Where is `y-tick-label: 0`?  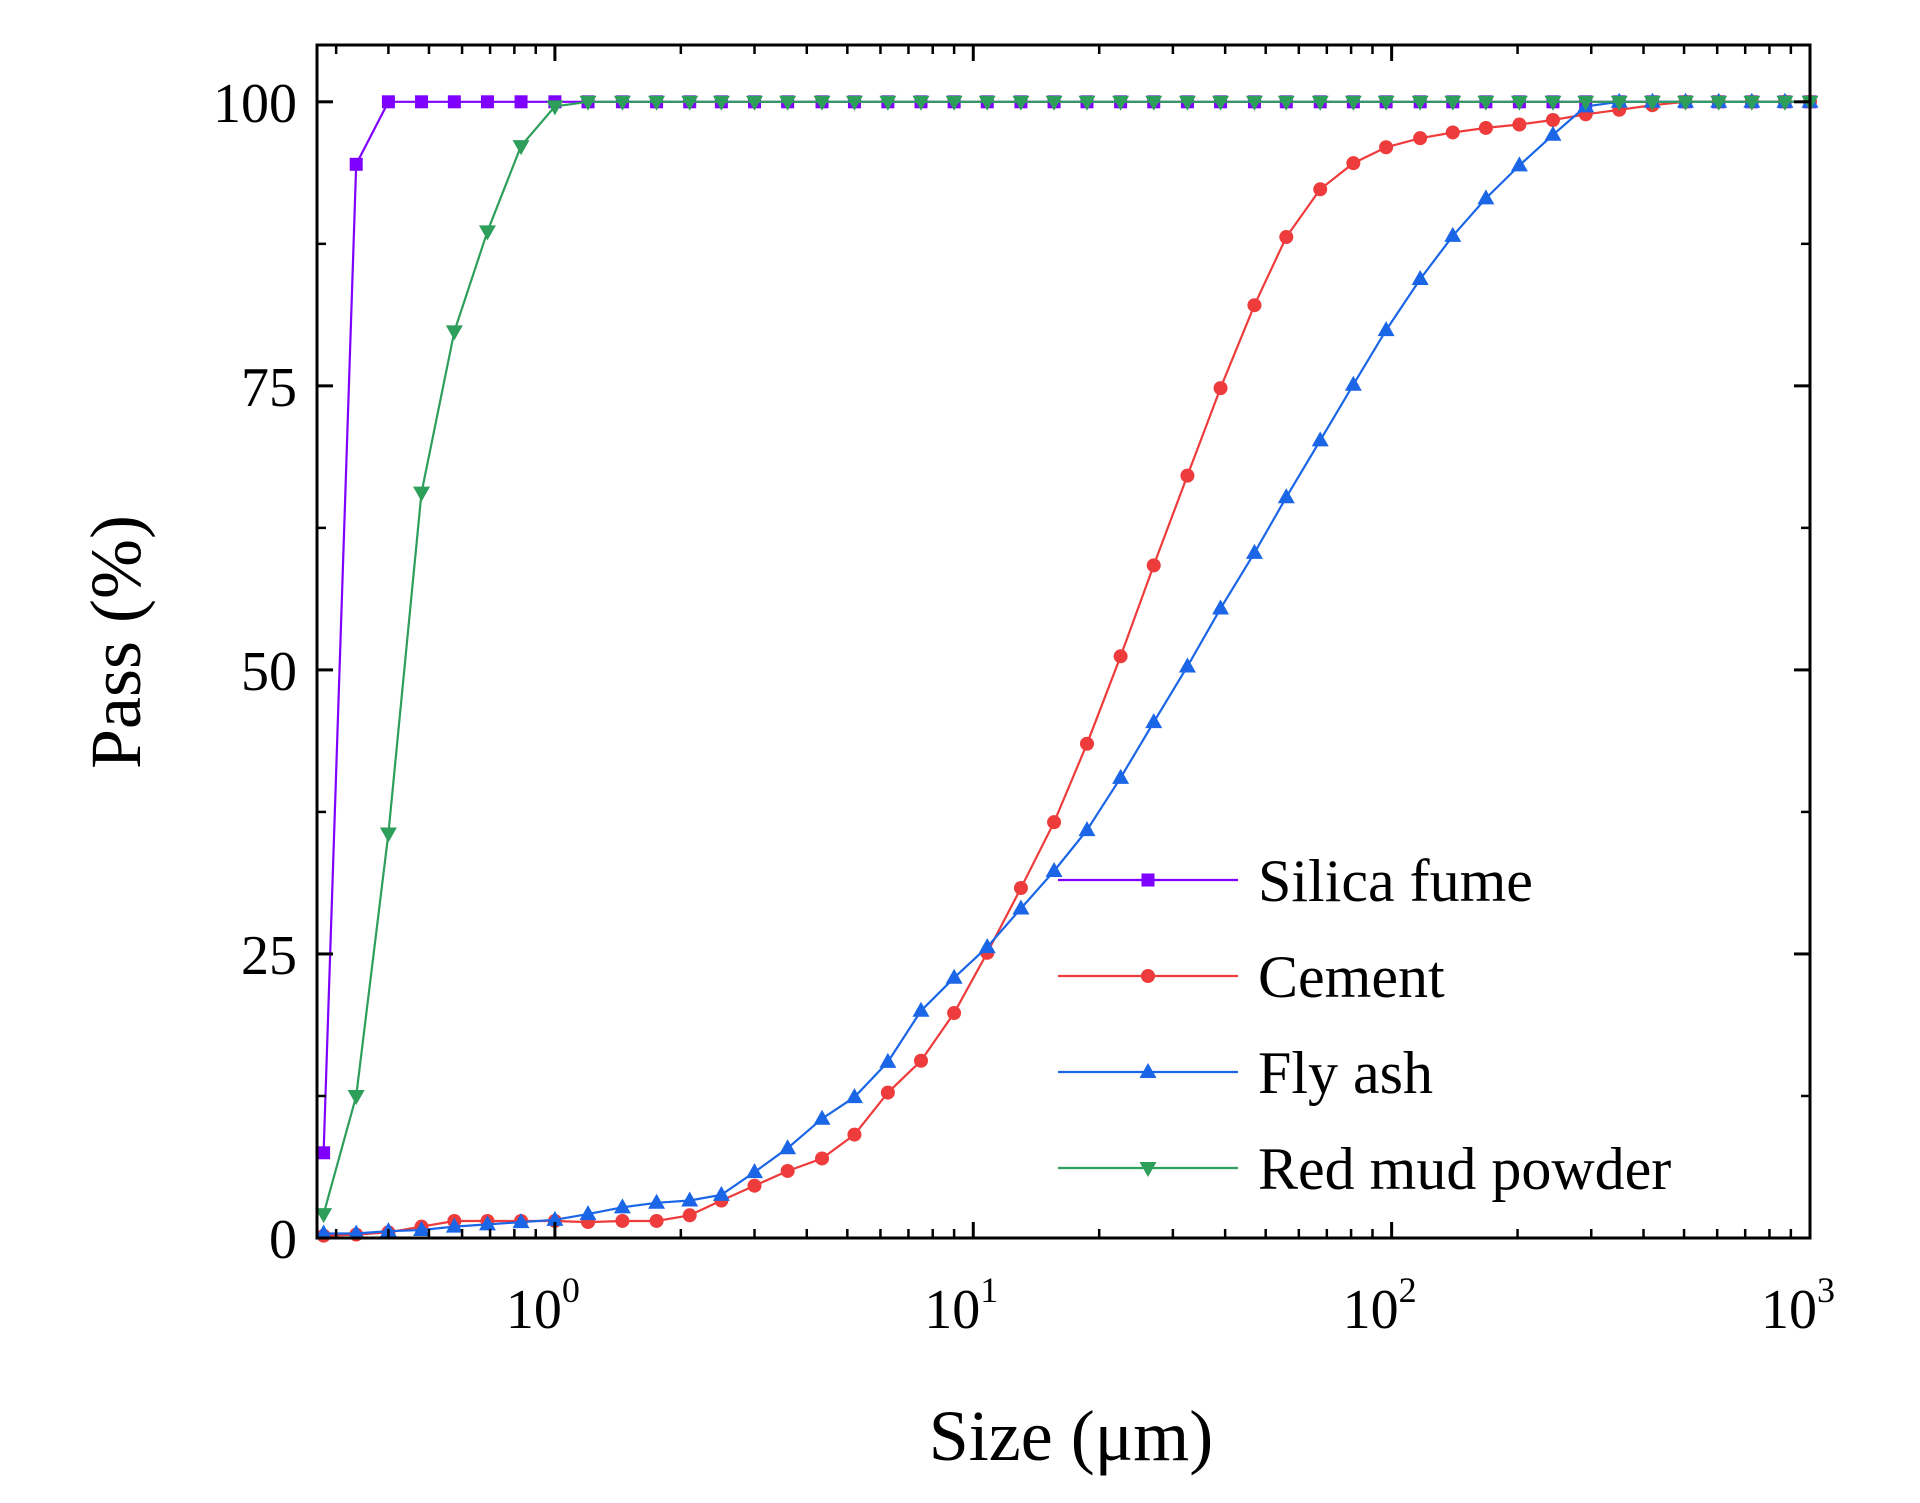 y-tick-label: 0 is located at coordinates (283, 1240).